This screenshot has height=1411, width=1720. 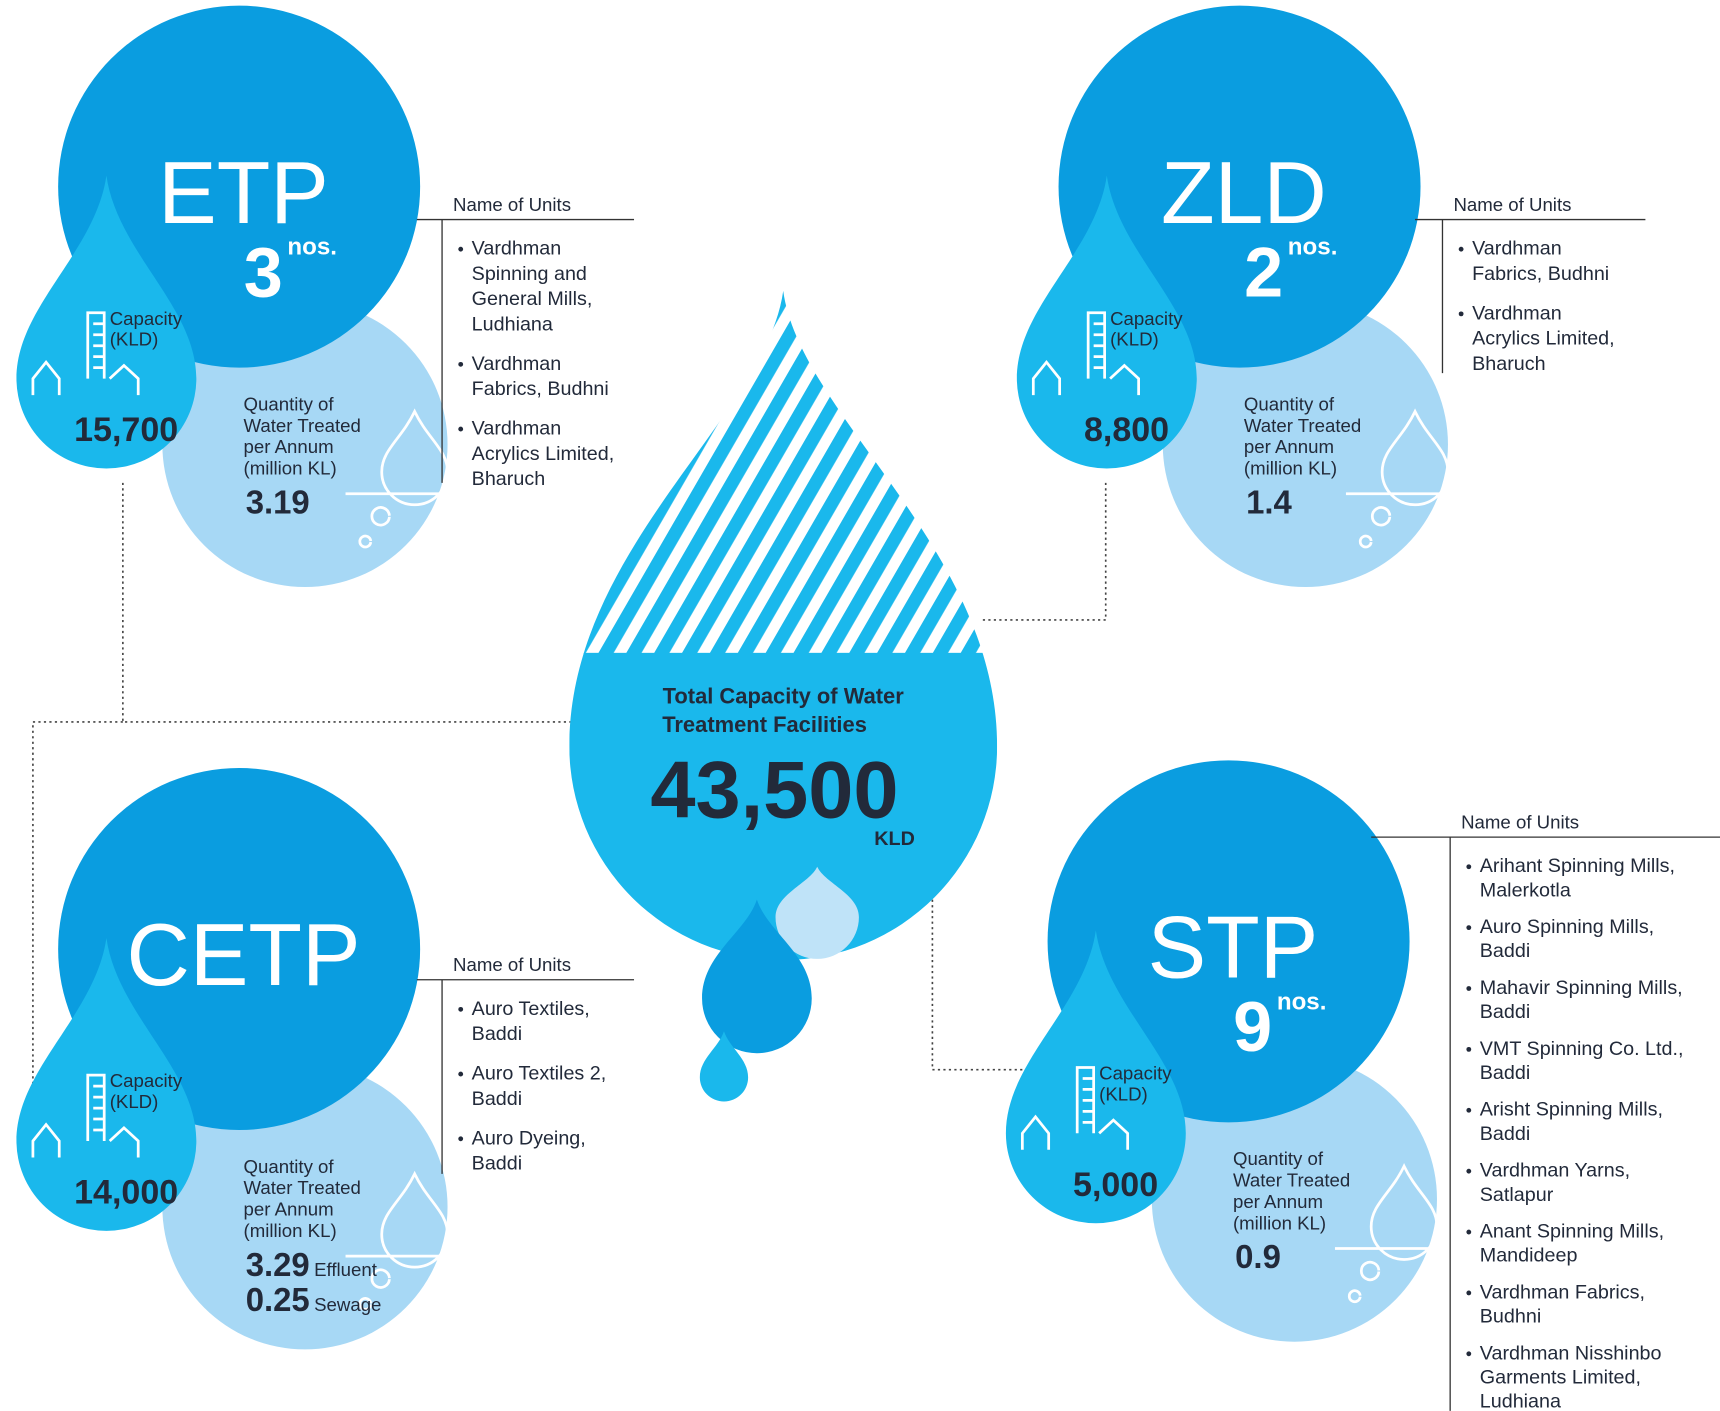 I want to click on quantity-number: 0.25, so click(x=278, y=1299).